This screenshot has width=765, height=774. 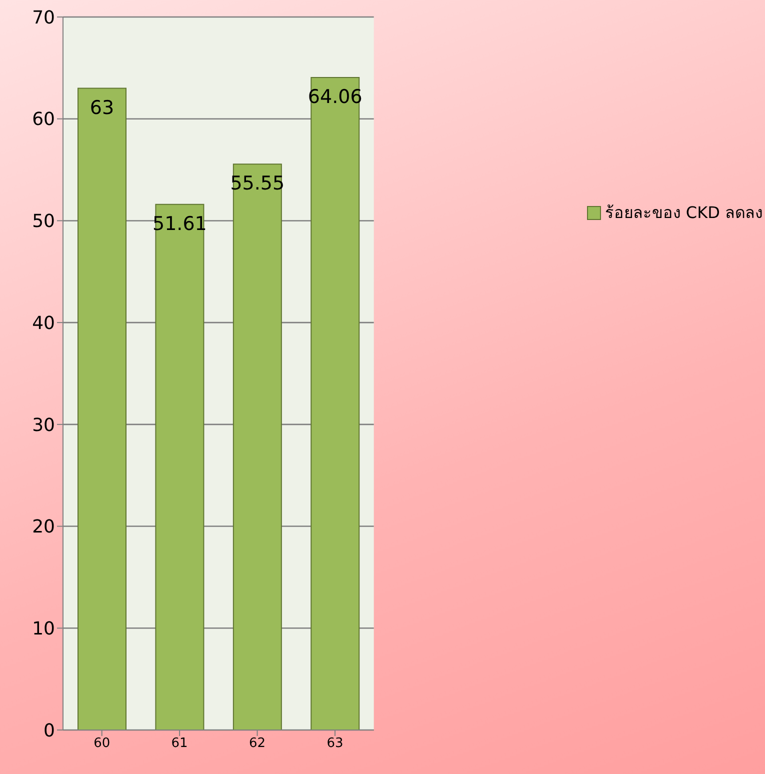 I want to click on y-tick-label: 40, so click(x=43, y=323).